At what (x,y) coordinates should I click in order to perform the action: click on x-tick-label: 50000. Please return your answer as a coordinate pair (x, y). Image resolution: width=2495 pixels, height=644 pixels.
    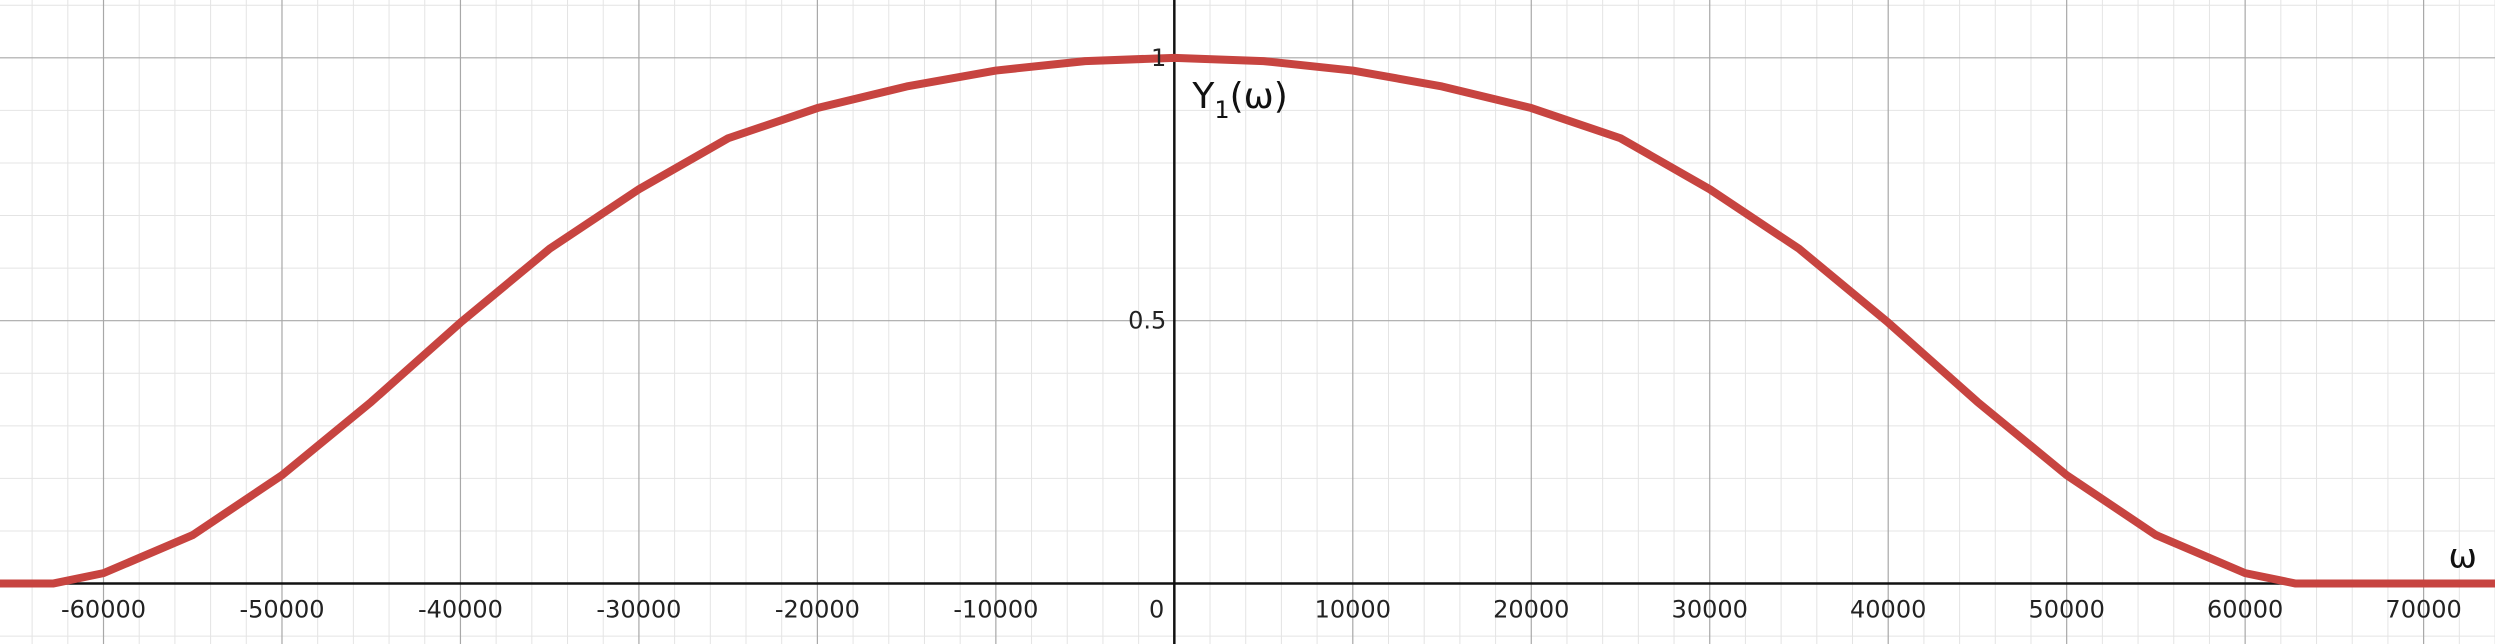
    Looking at the image, I should click on (2066, 610).